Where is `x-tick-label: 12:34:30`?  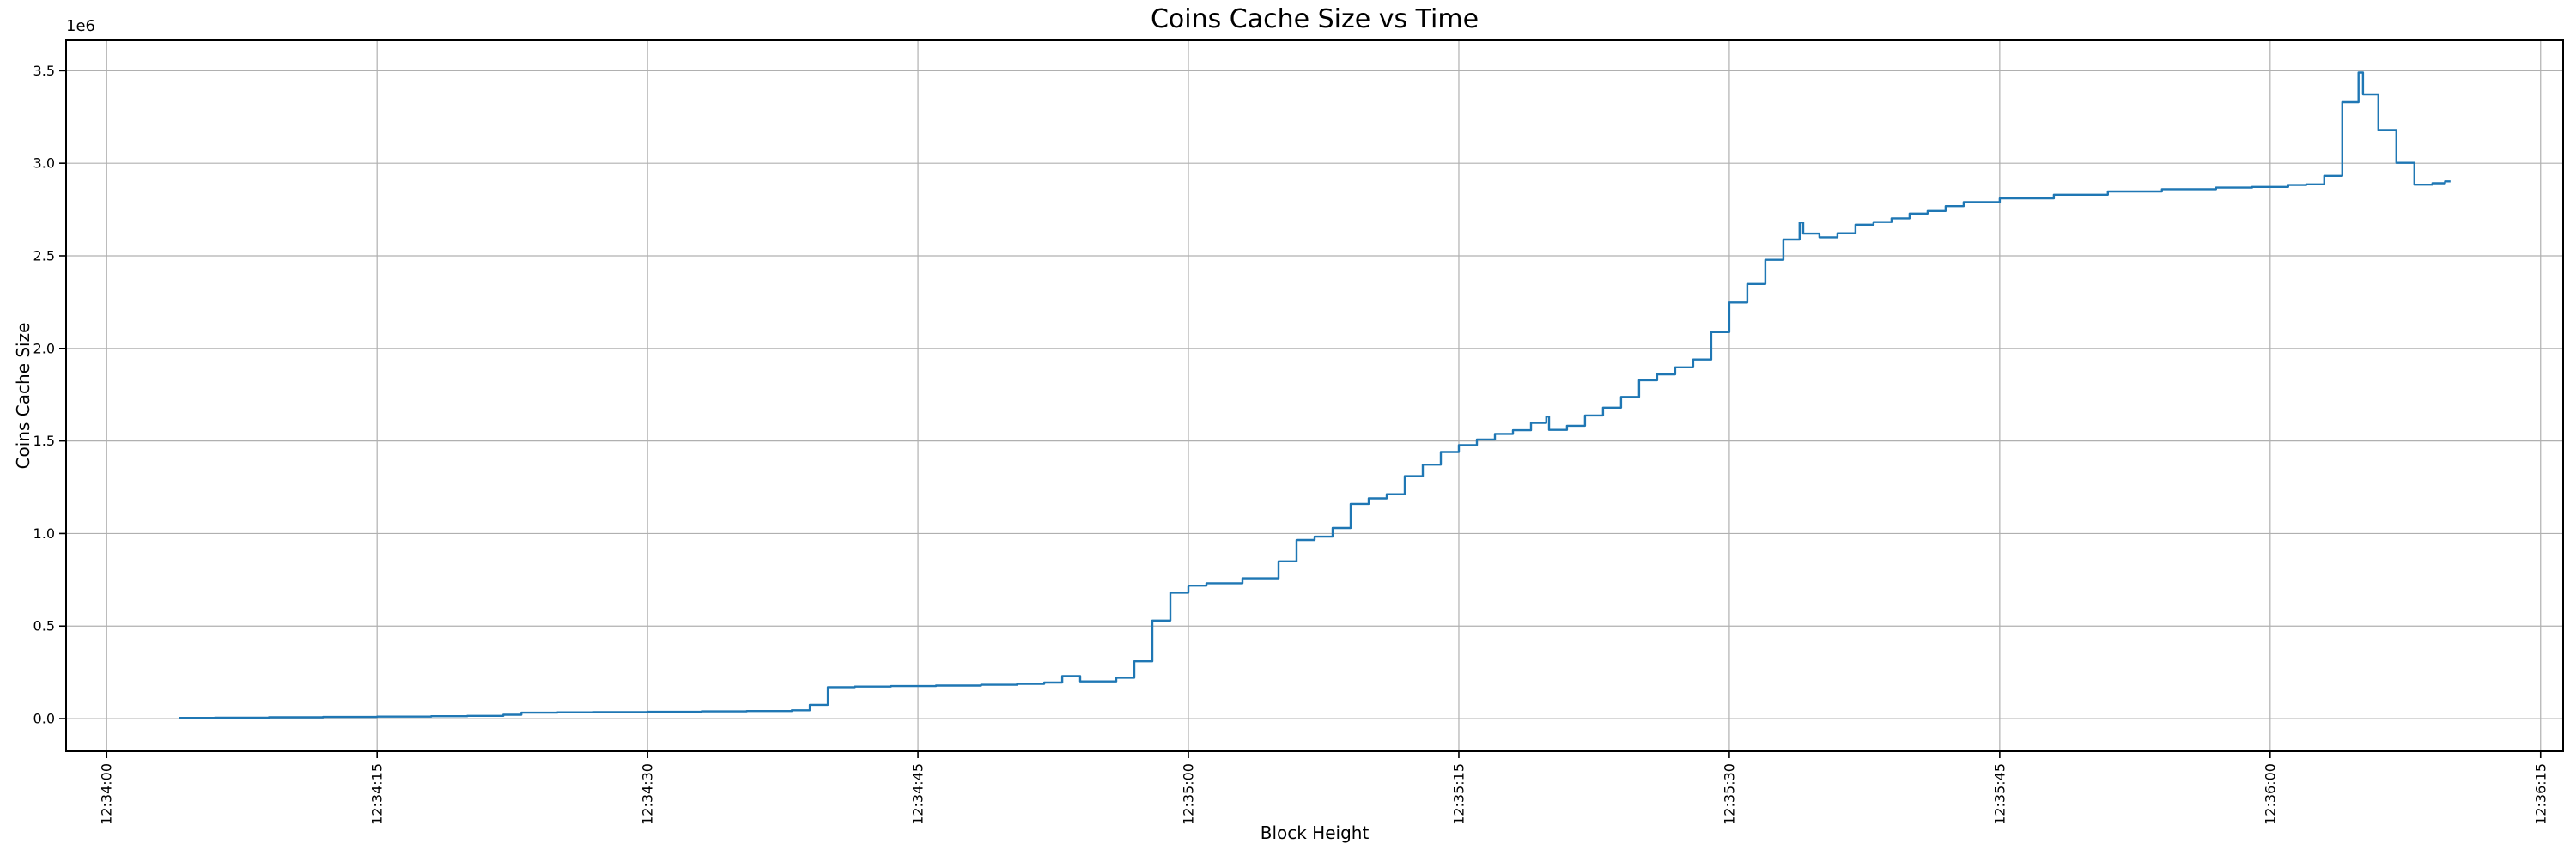 x-tick-label: 12:34:30 is located at coordinates (648, 794).